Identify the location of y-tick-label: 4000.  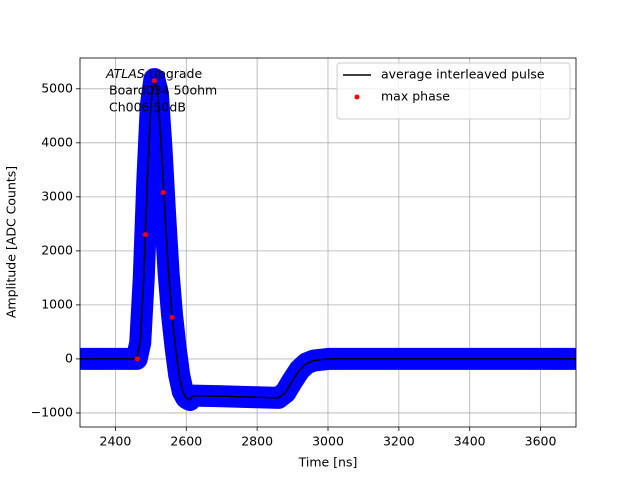
(57, 141).